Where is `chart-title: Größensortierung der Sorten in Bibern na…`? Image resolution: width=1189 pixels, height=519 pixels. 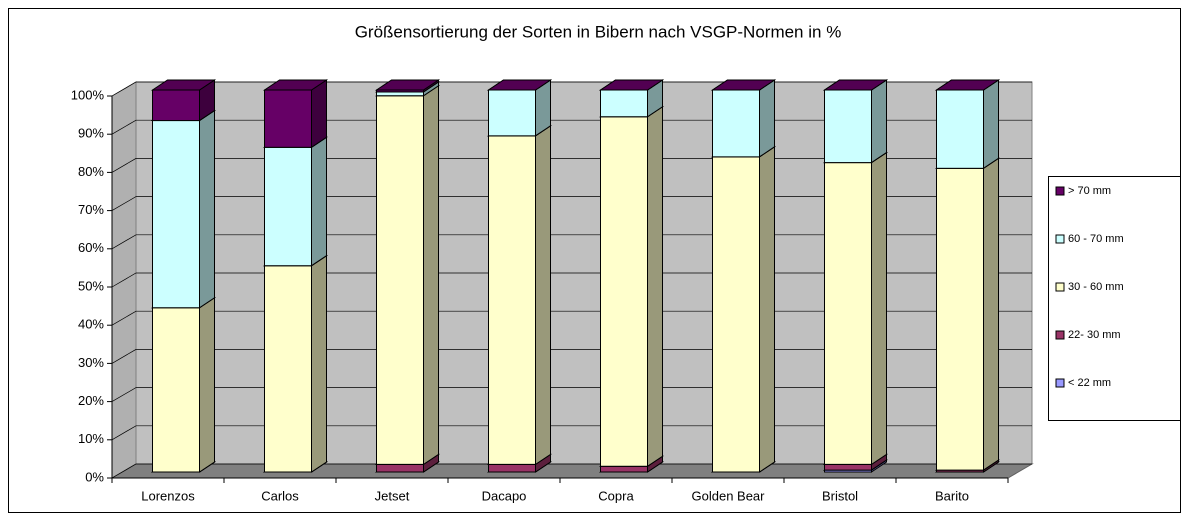 chart-title: Größensortierung der Sorten in Bibern na… is located at coordinates (598, 31).